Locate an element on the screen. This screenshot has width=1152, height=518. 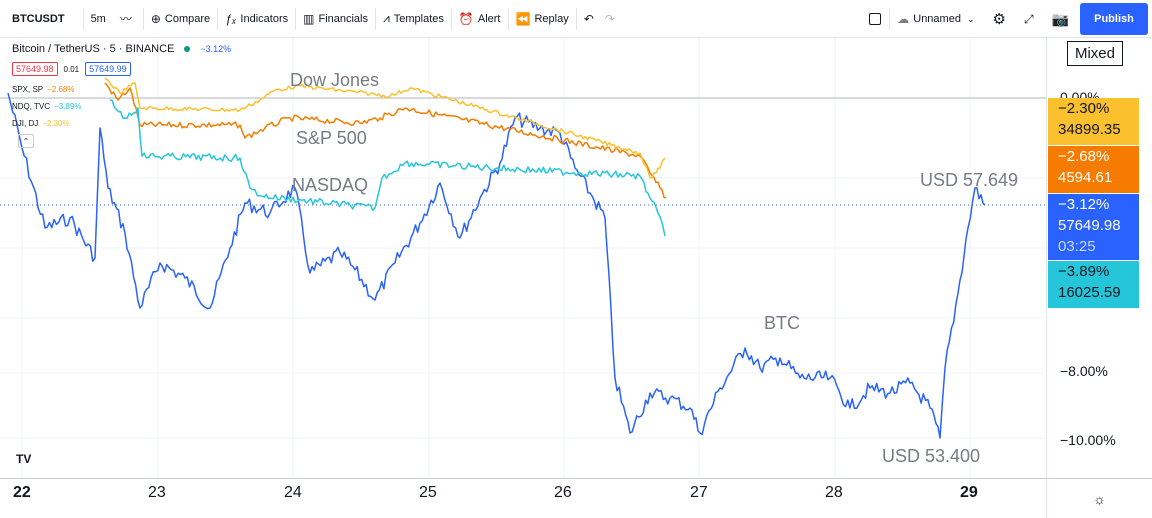
price-tag-dji: −2.30% 34899.35 is located at coordinates (1093, 121).